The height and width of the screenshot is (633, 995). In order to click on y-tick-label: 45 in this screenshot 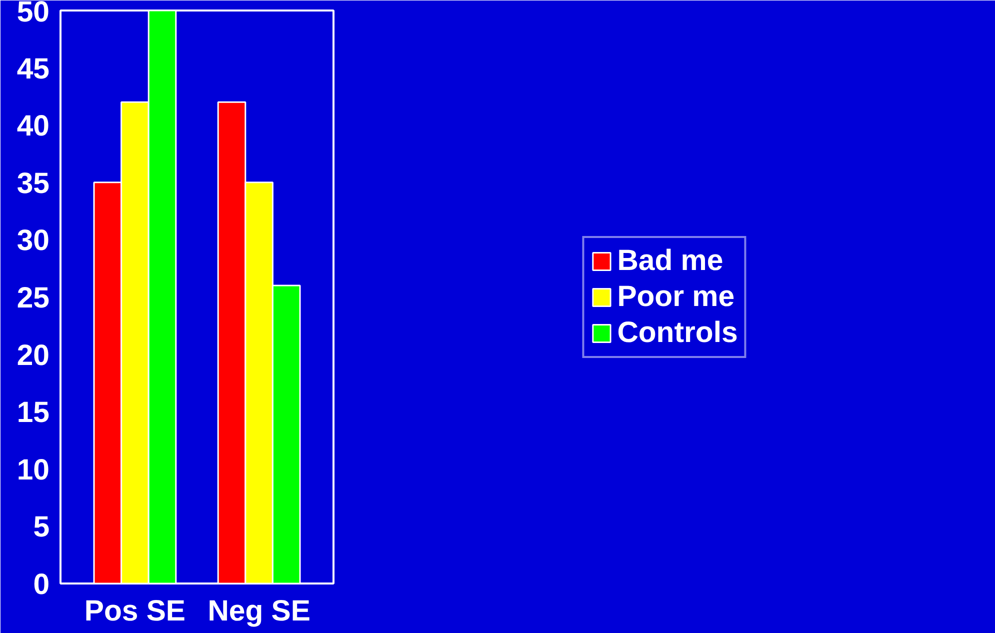, I will do `click(33, 69)`.